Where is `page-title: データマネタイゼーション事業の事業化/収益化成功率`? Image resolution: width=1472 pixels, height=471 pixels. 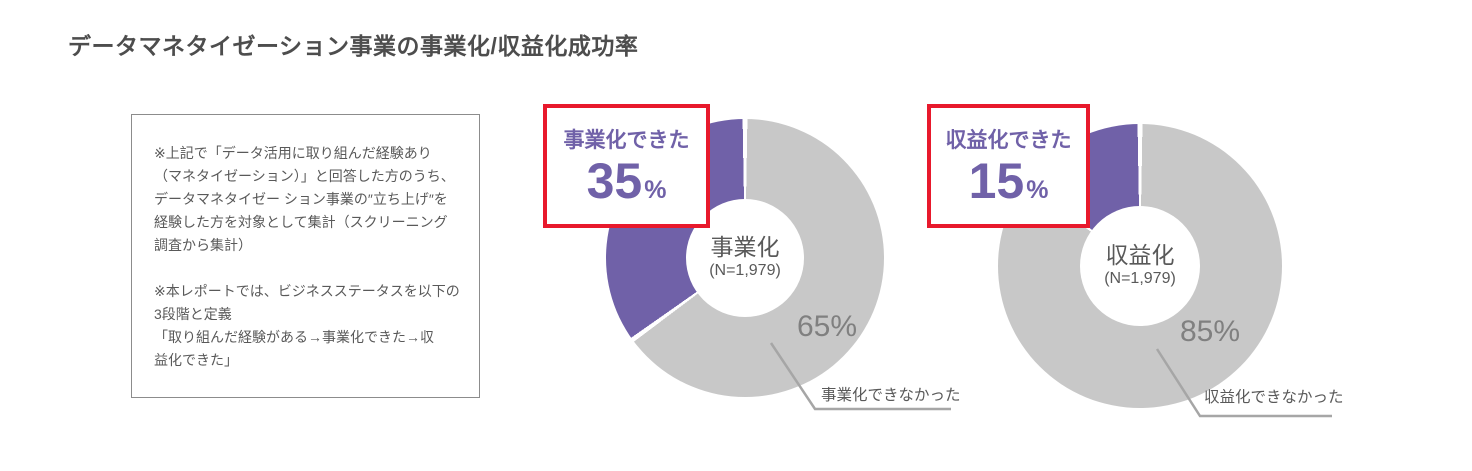
page-title: データマネタイゼーション事業の事業化/収益化成功率 is located at coordinates (353, 46).